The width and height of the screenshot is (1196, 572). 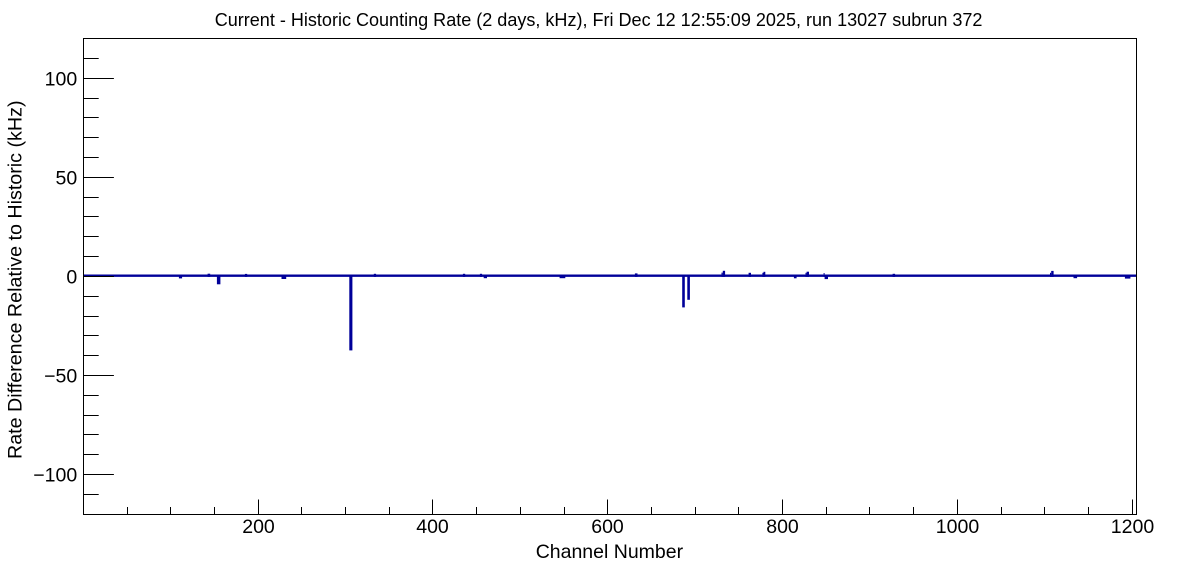 What do you see at coordinates (432, 527) in the screenshot?
I see `svg-text: 400` at bounding box center [432, 527].